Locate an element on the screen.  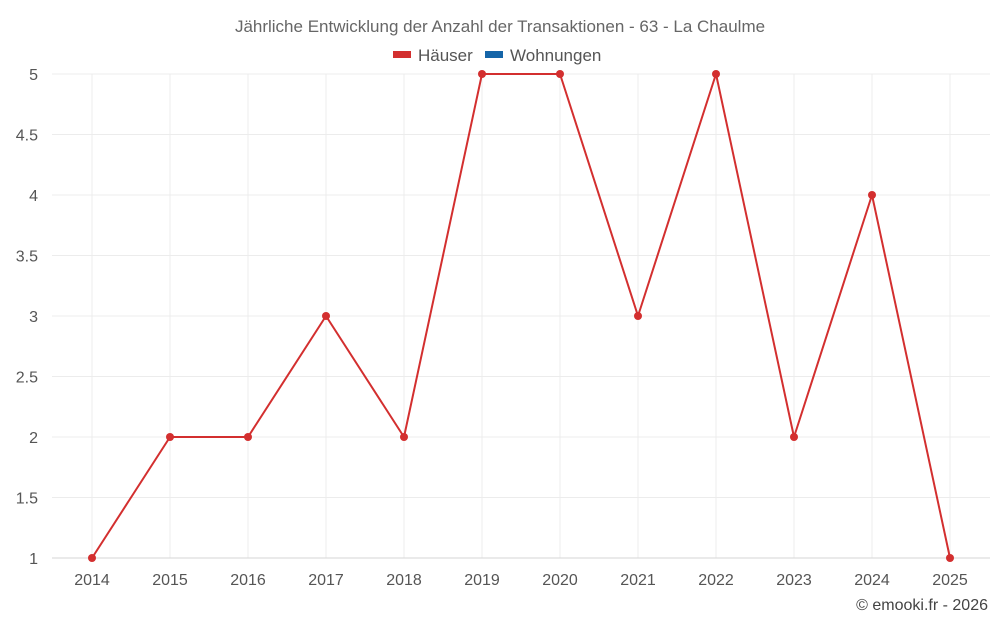
y-tick-label: 1.5 is located at coordinates (27, 499).